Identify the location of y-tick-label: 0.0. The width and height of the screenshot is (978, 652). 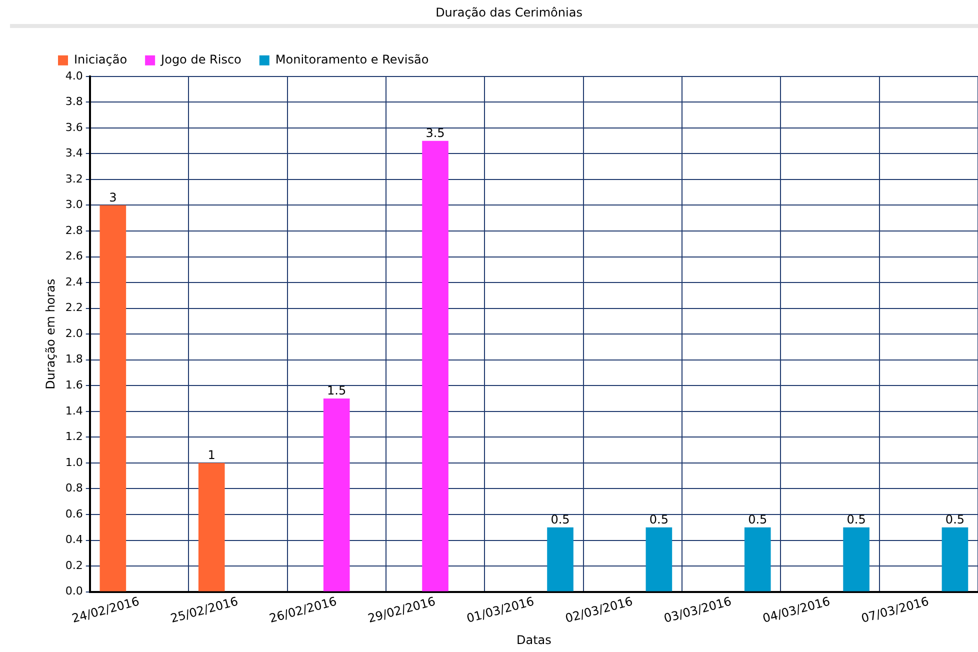
(74, 591).